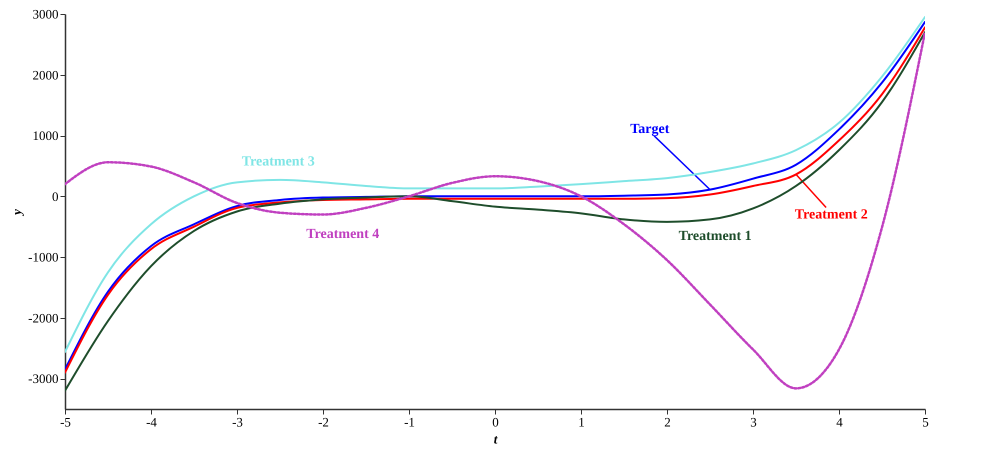 This screenshot has width=981, height=468. Describe the element at coordinates (496, 439) in the screenshot. I see `x-axis-title: t` at that location.